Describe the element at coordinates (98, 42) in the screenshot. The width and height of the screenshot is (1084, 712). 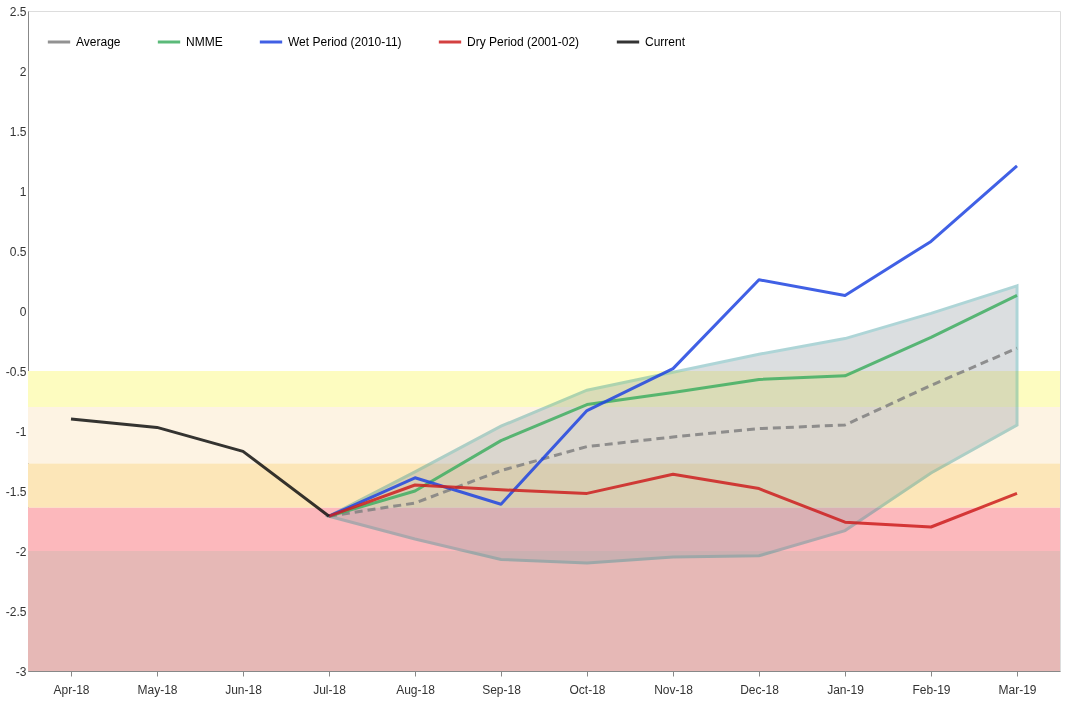
I see `legend-label: Average` at that location.